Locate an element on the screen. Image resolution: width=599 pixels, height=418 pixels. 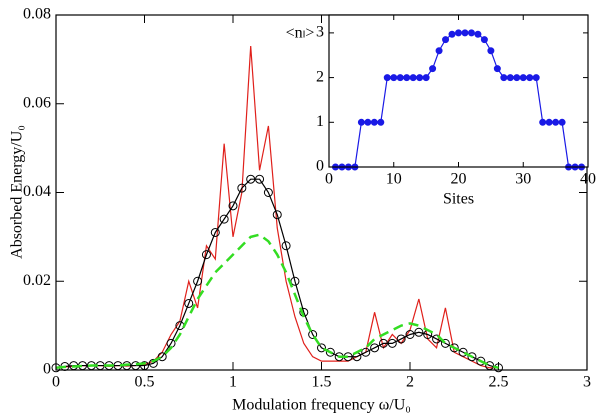
y-tick-label: 0.04 is located at coordinates (37, 191).